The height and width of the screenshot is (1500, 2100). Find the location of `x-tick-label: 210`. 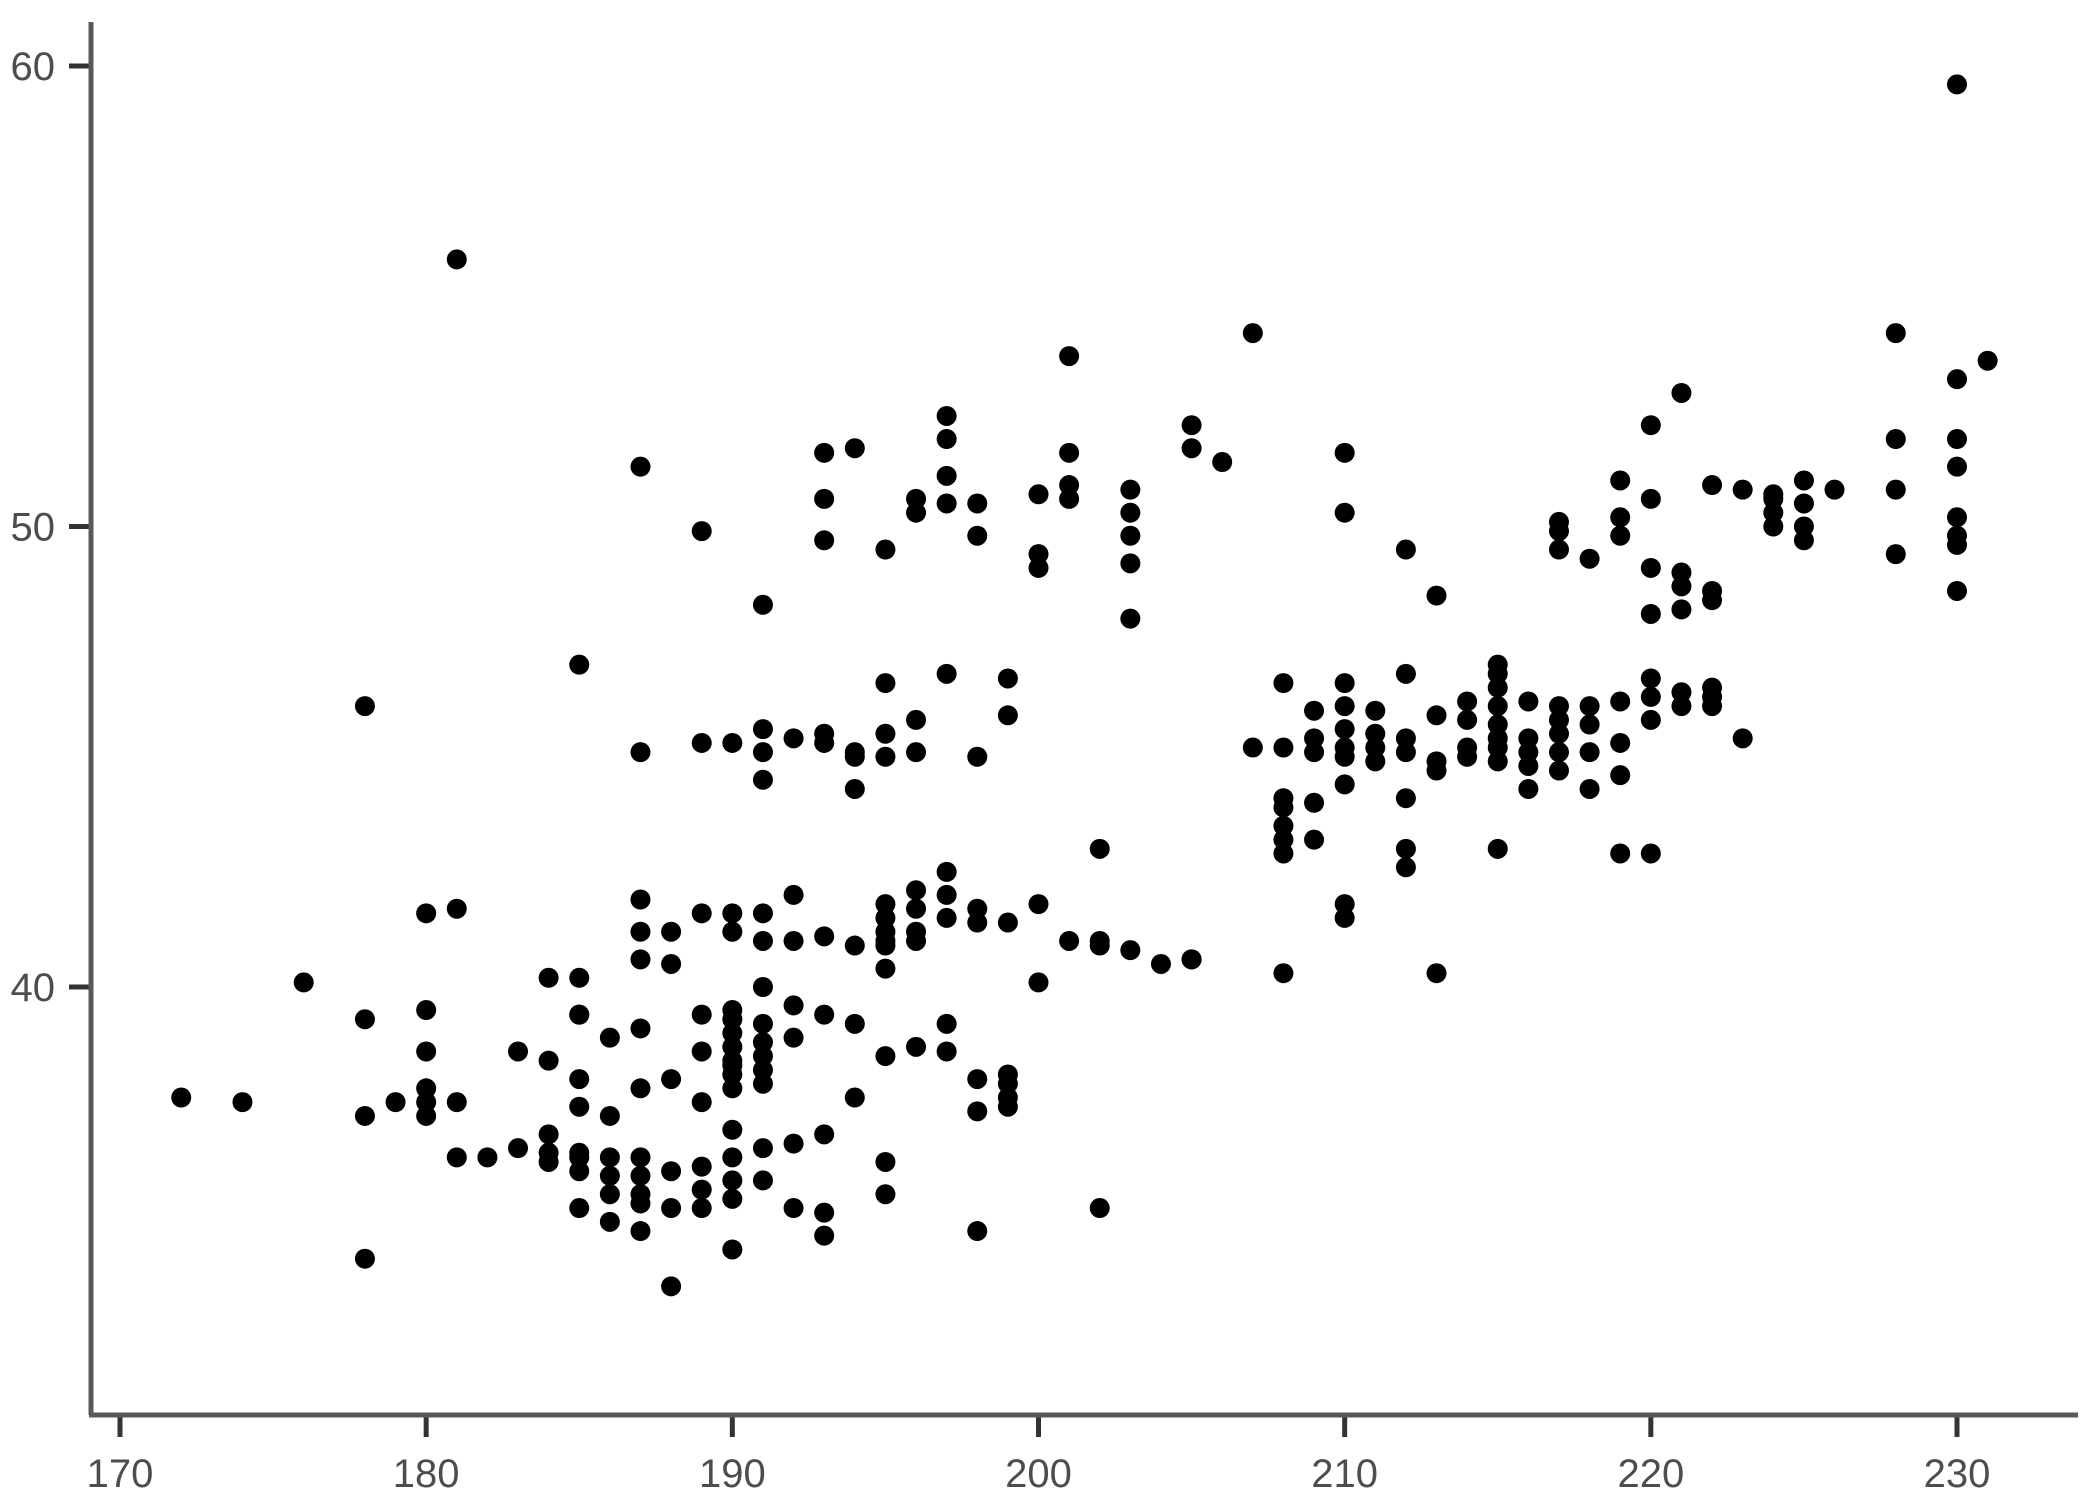

x-tick-label: 210 is located at coordinates (1344, 1474).